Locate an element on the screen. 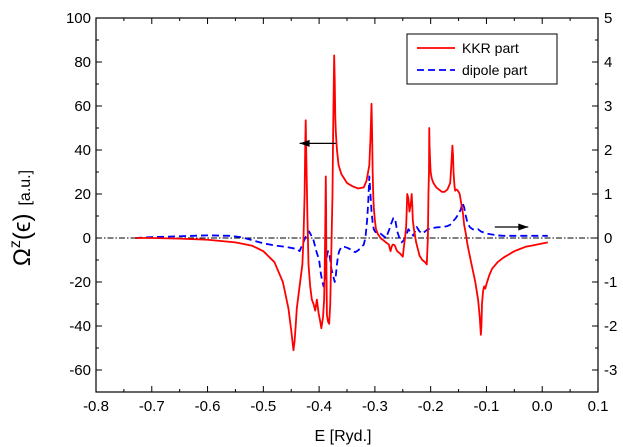 The width and height of the screenshot is (623, 447). y-axis-unit: [a.u.] is located at coordinates (25, 188).